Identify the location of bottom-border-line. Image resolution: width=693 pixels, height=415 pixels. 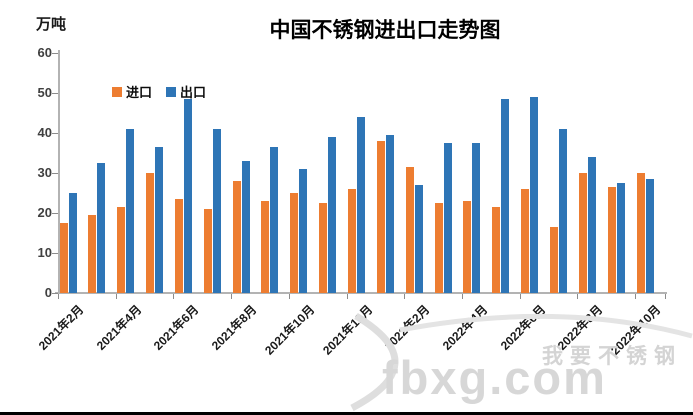
(346, 413).